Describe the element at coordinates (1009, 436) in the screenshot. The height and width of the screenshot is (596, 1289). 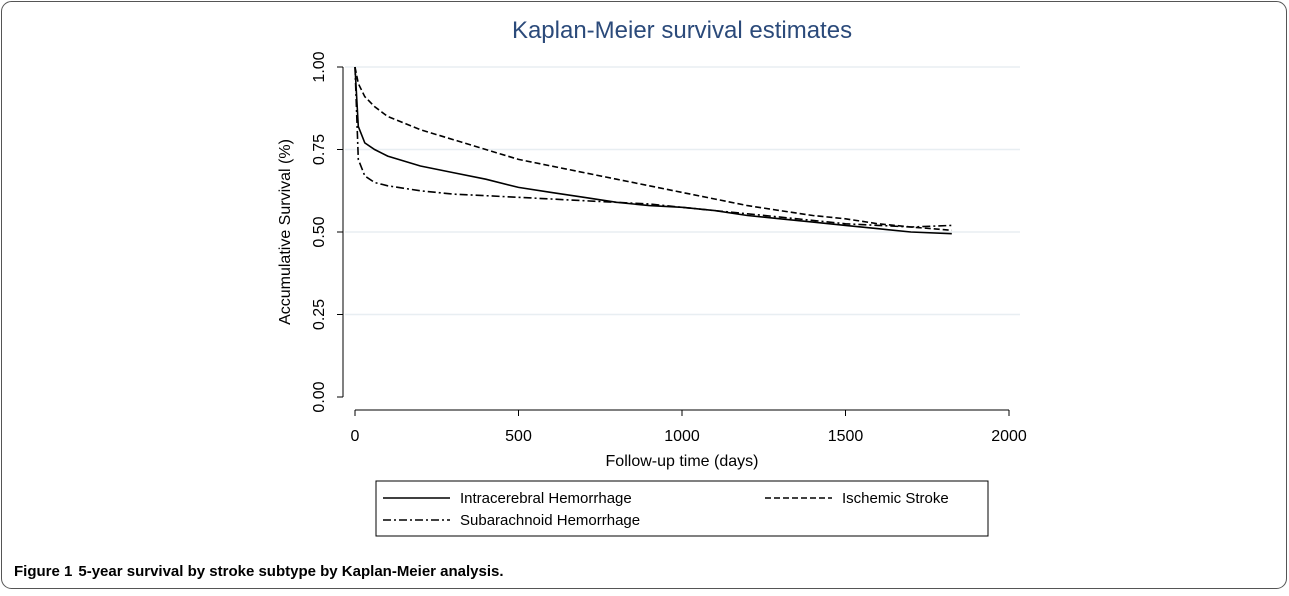
I see `x-tick-label: 2000` at that location.